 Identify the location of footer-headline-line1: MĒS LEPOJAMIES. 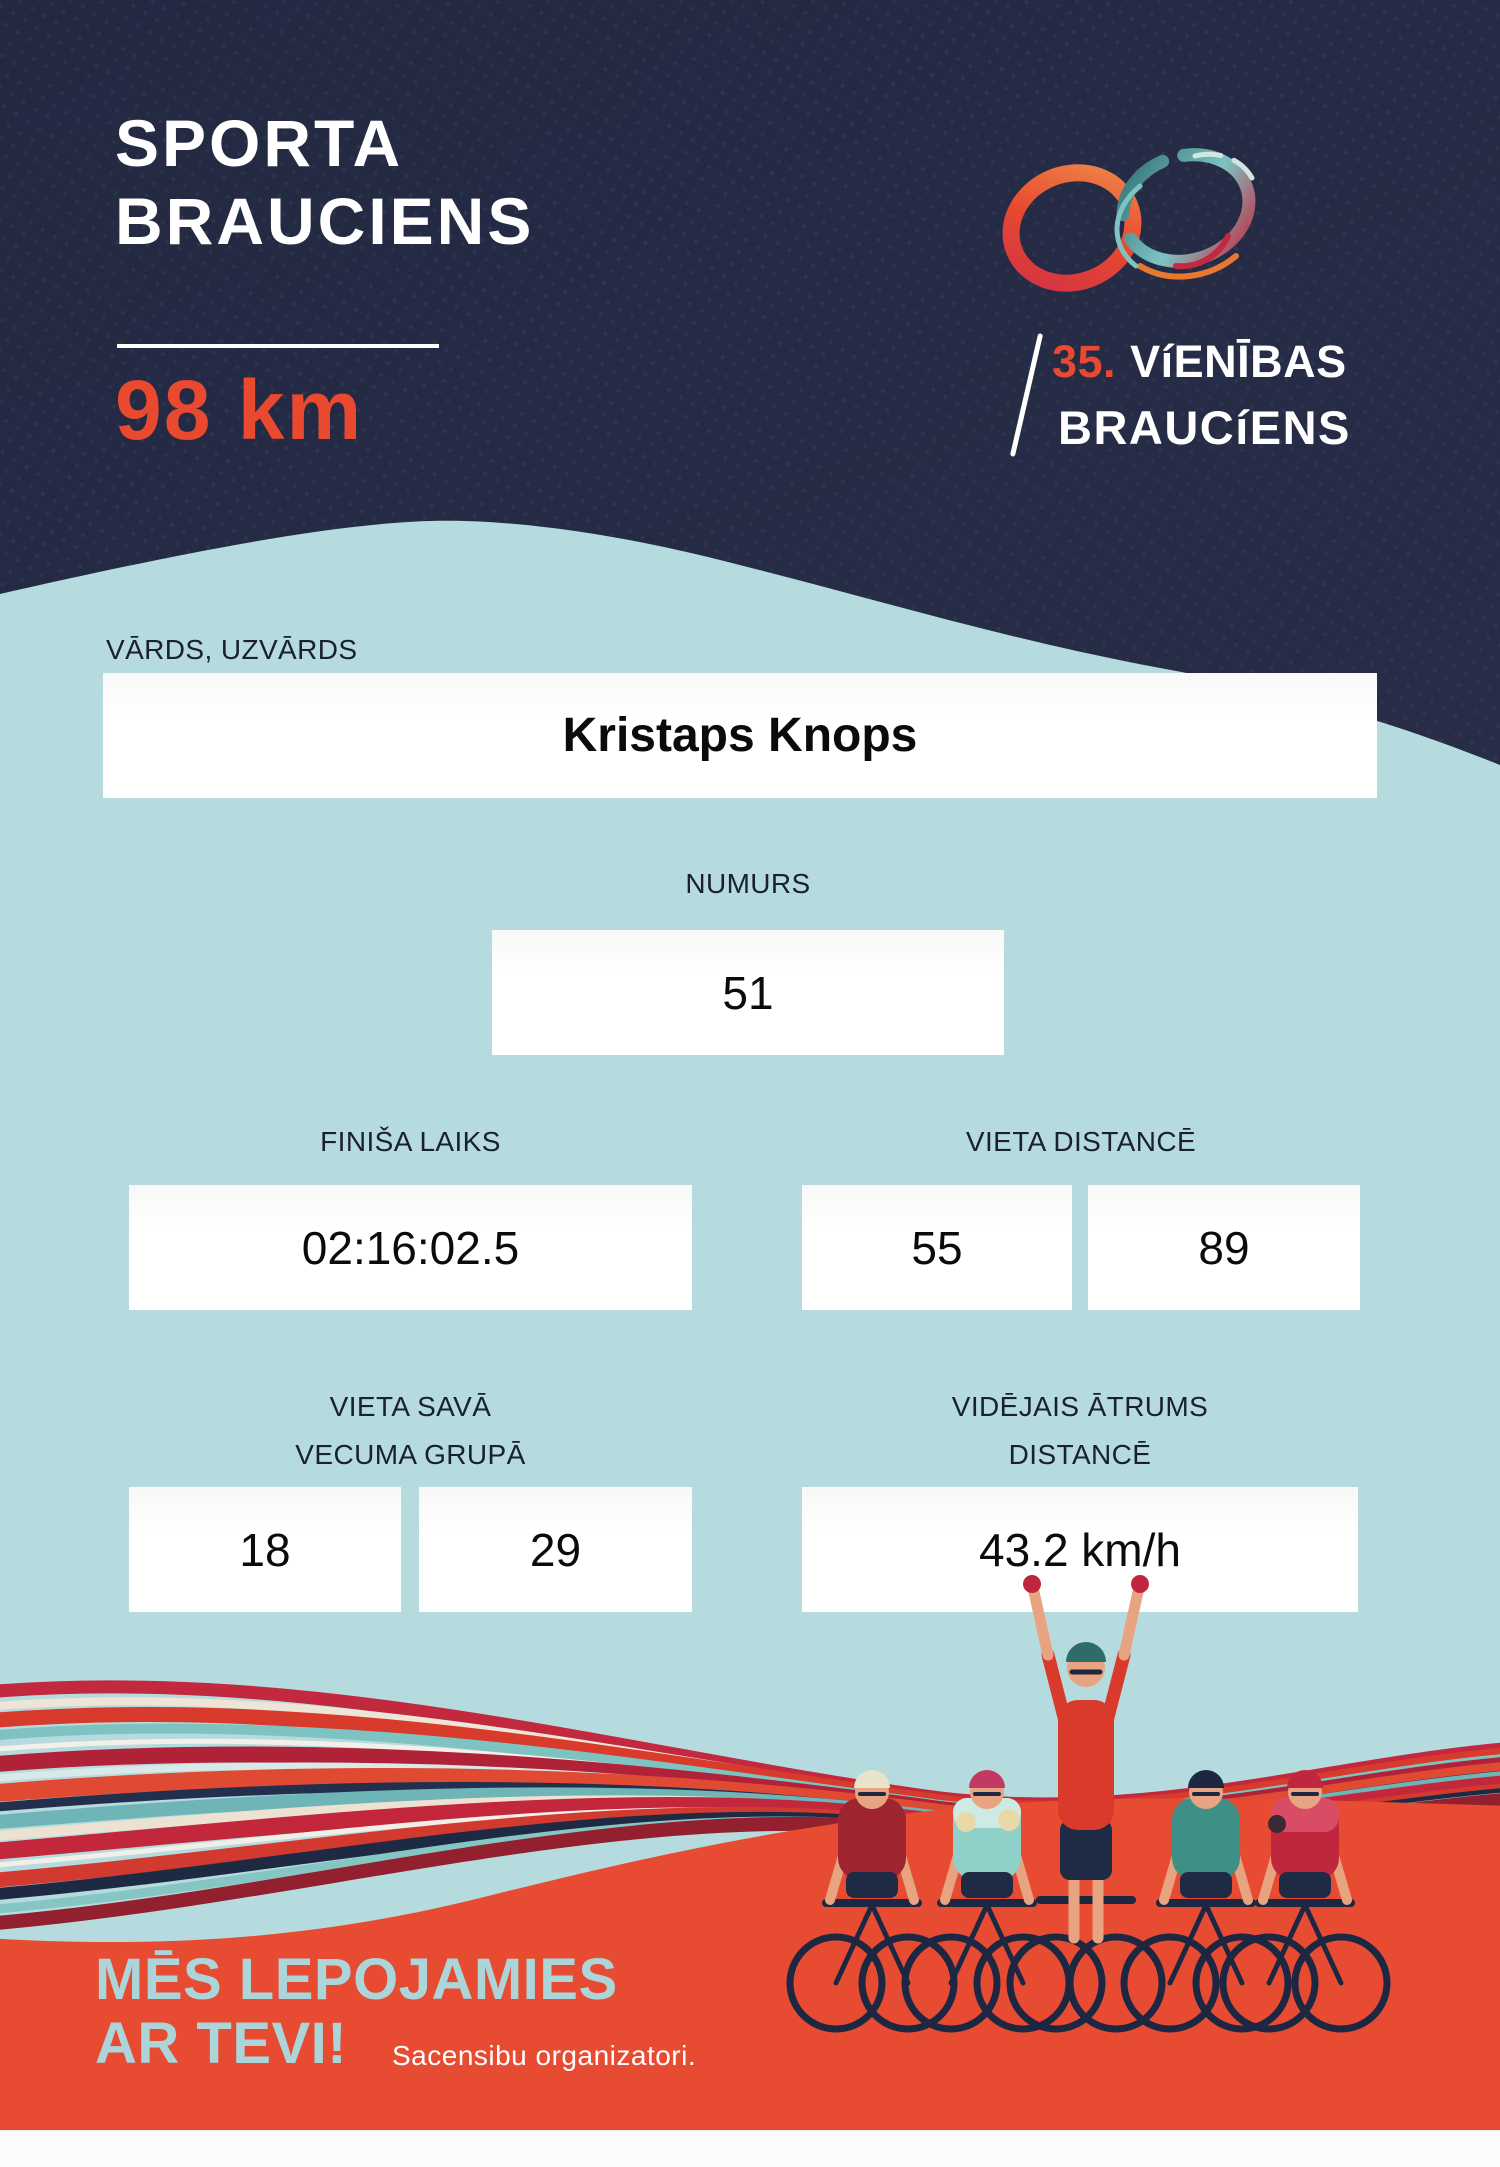
(356, 1979).